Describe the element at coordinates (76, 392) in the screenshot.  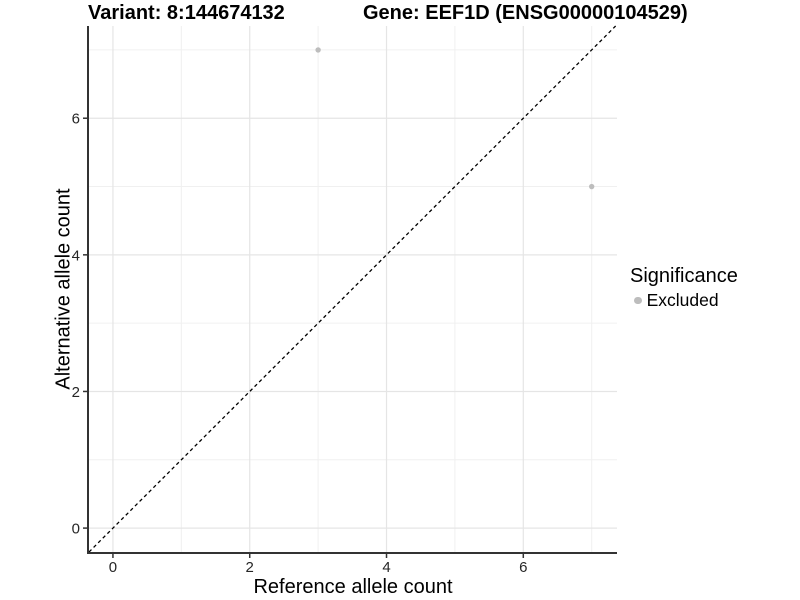
I see `y-tick-label: 2` at that location.